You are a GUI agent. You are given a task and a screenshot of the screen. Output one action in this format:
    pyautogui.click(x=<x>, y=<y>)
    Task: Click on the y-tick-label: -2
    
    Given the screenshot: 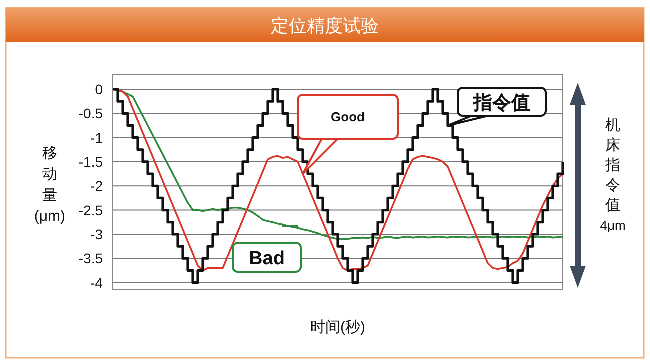 What is the action you would take?
    pyautogui.click(x=97, y=186)
    